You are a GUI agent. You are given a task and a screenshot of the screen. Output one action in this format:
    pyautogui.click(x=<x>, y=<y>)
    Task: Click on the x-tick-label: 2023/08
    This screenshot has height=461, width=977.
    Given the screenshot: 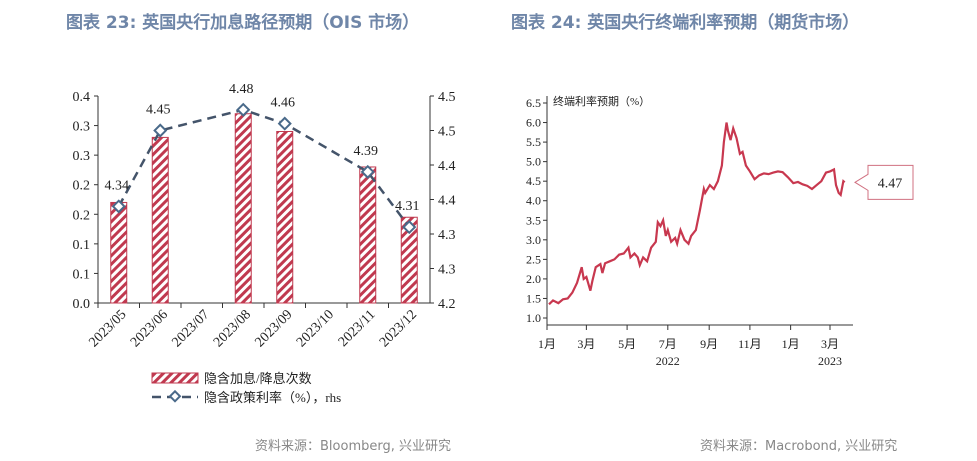 What is the action you would take?
    pyautogui.click(x=232, y=328)
    